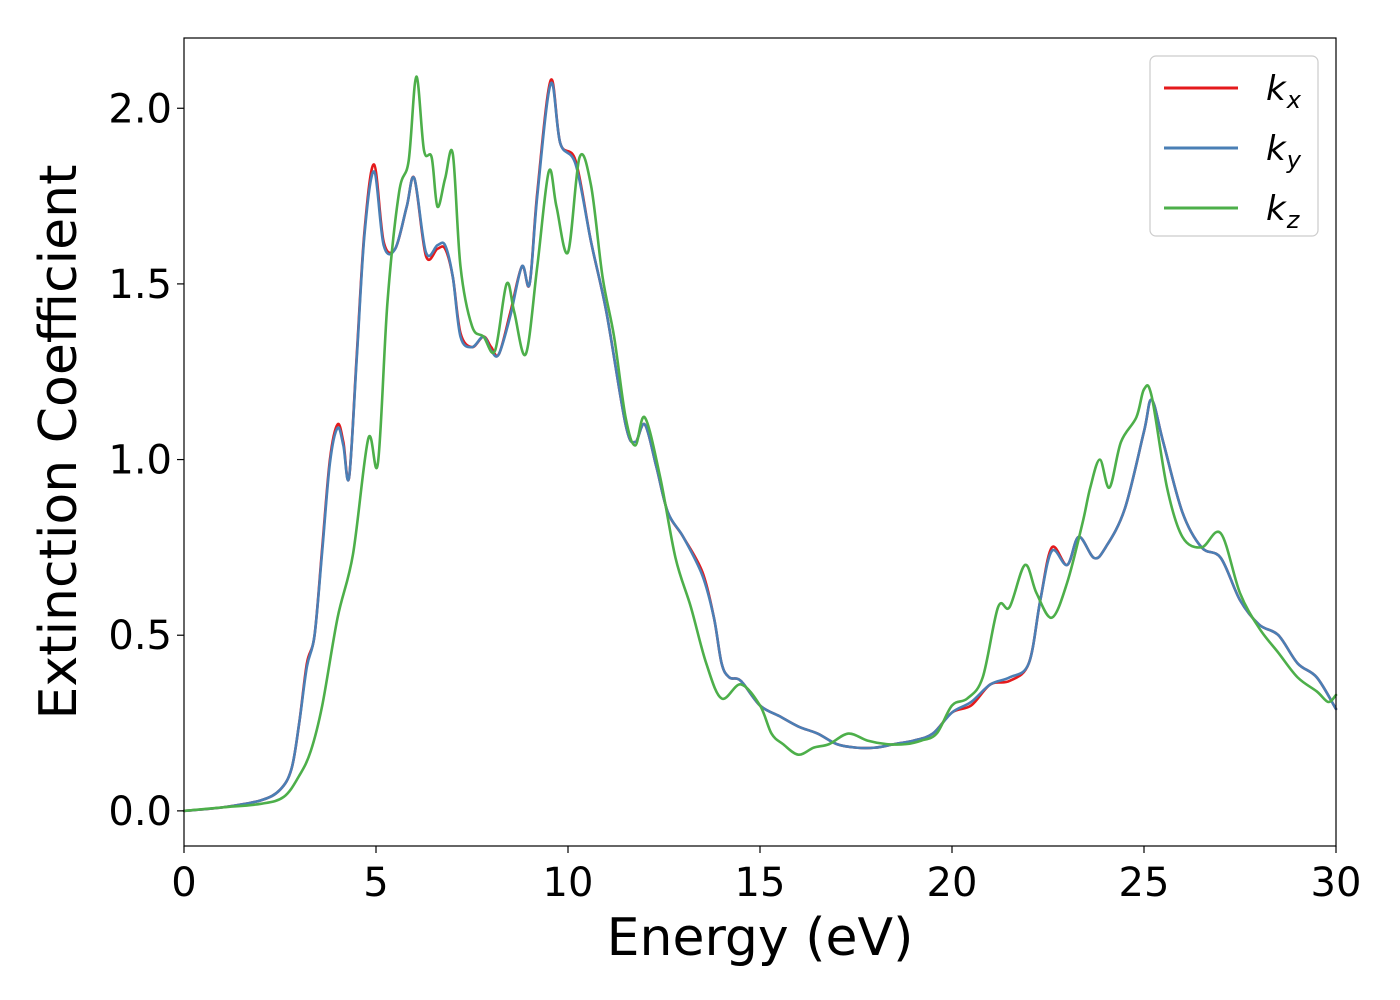 Image resolution: width=1400 pixels, height=1000 pixels. What do you see at coordinates (140, 461) in the screenshot?
I see `y-tick-label: 1.0` at bounding box center [140, 461].